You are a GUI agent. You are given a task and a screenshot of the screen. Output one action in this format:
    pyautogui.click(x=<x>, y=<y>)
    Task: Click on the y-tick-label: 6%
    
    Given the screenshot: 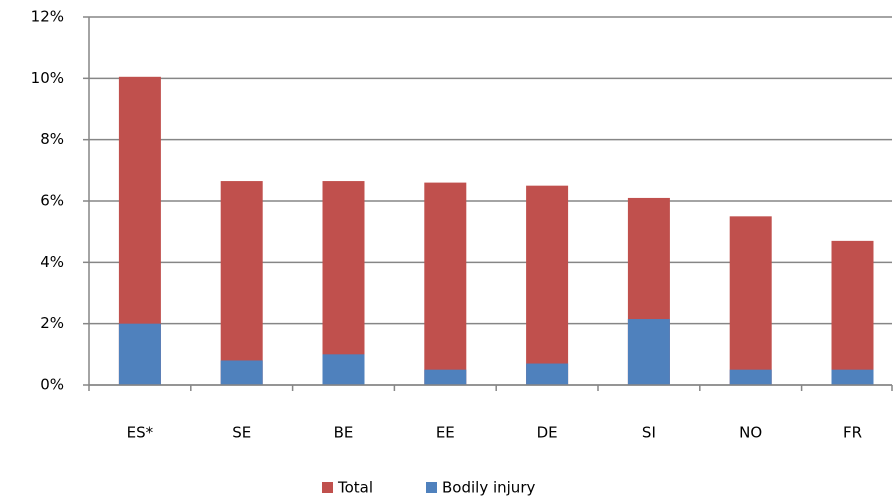 What is the action you would take?
    pyautogui.click(x=52, y=201)
    